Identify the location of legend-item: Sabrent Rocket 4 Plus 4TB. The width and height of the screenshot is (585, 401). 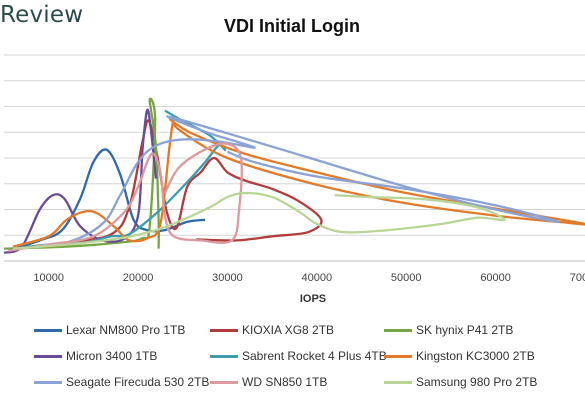
(298, 356).